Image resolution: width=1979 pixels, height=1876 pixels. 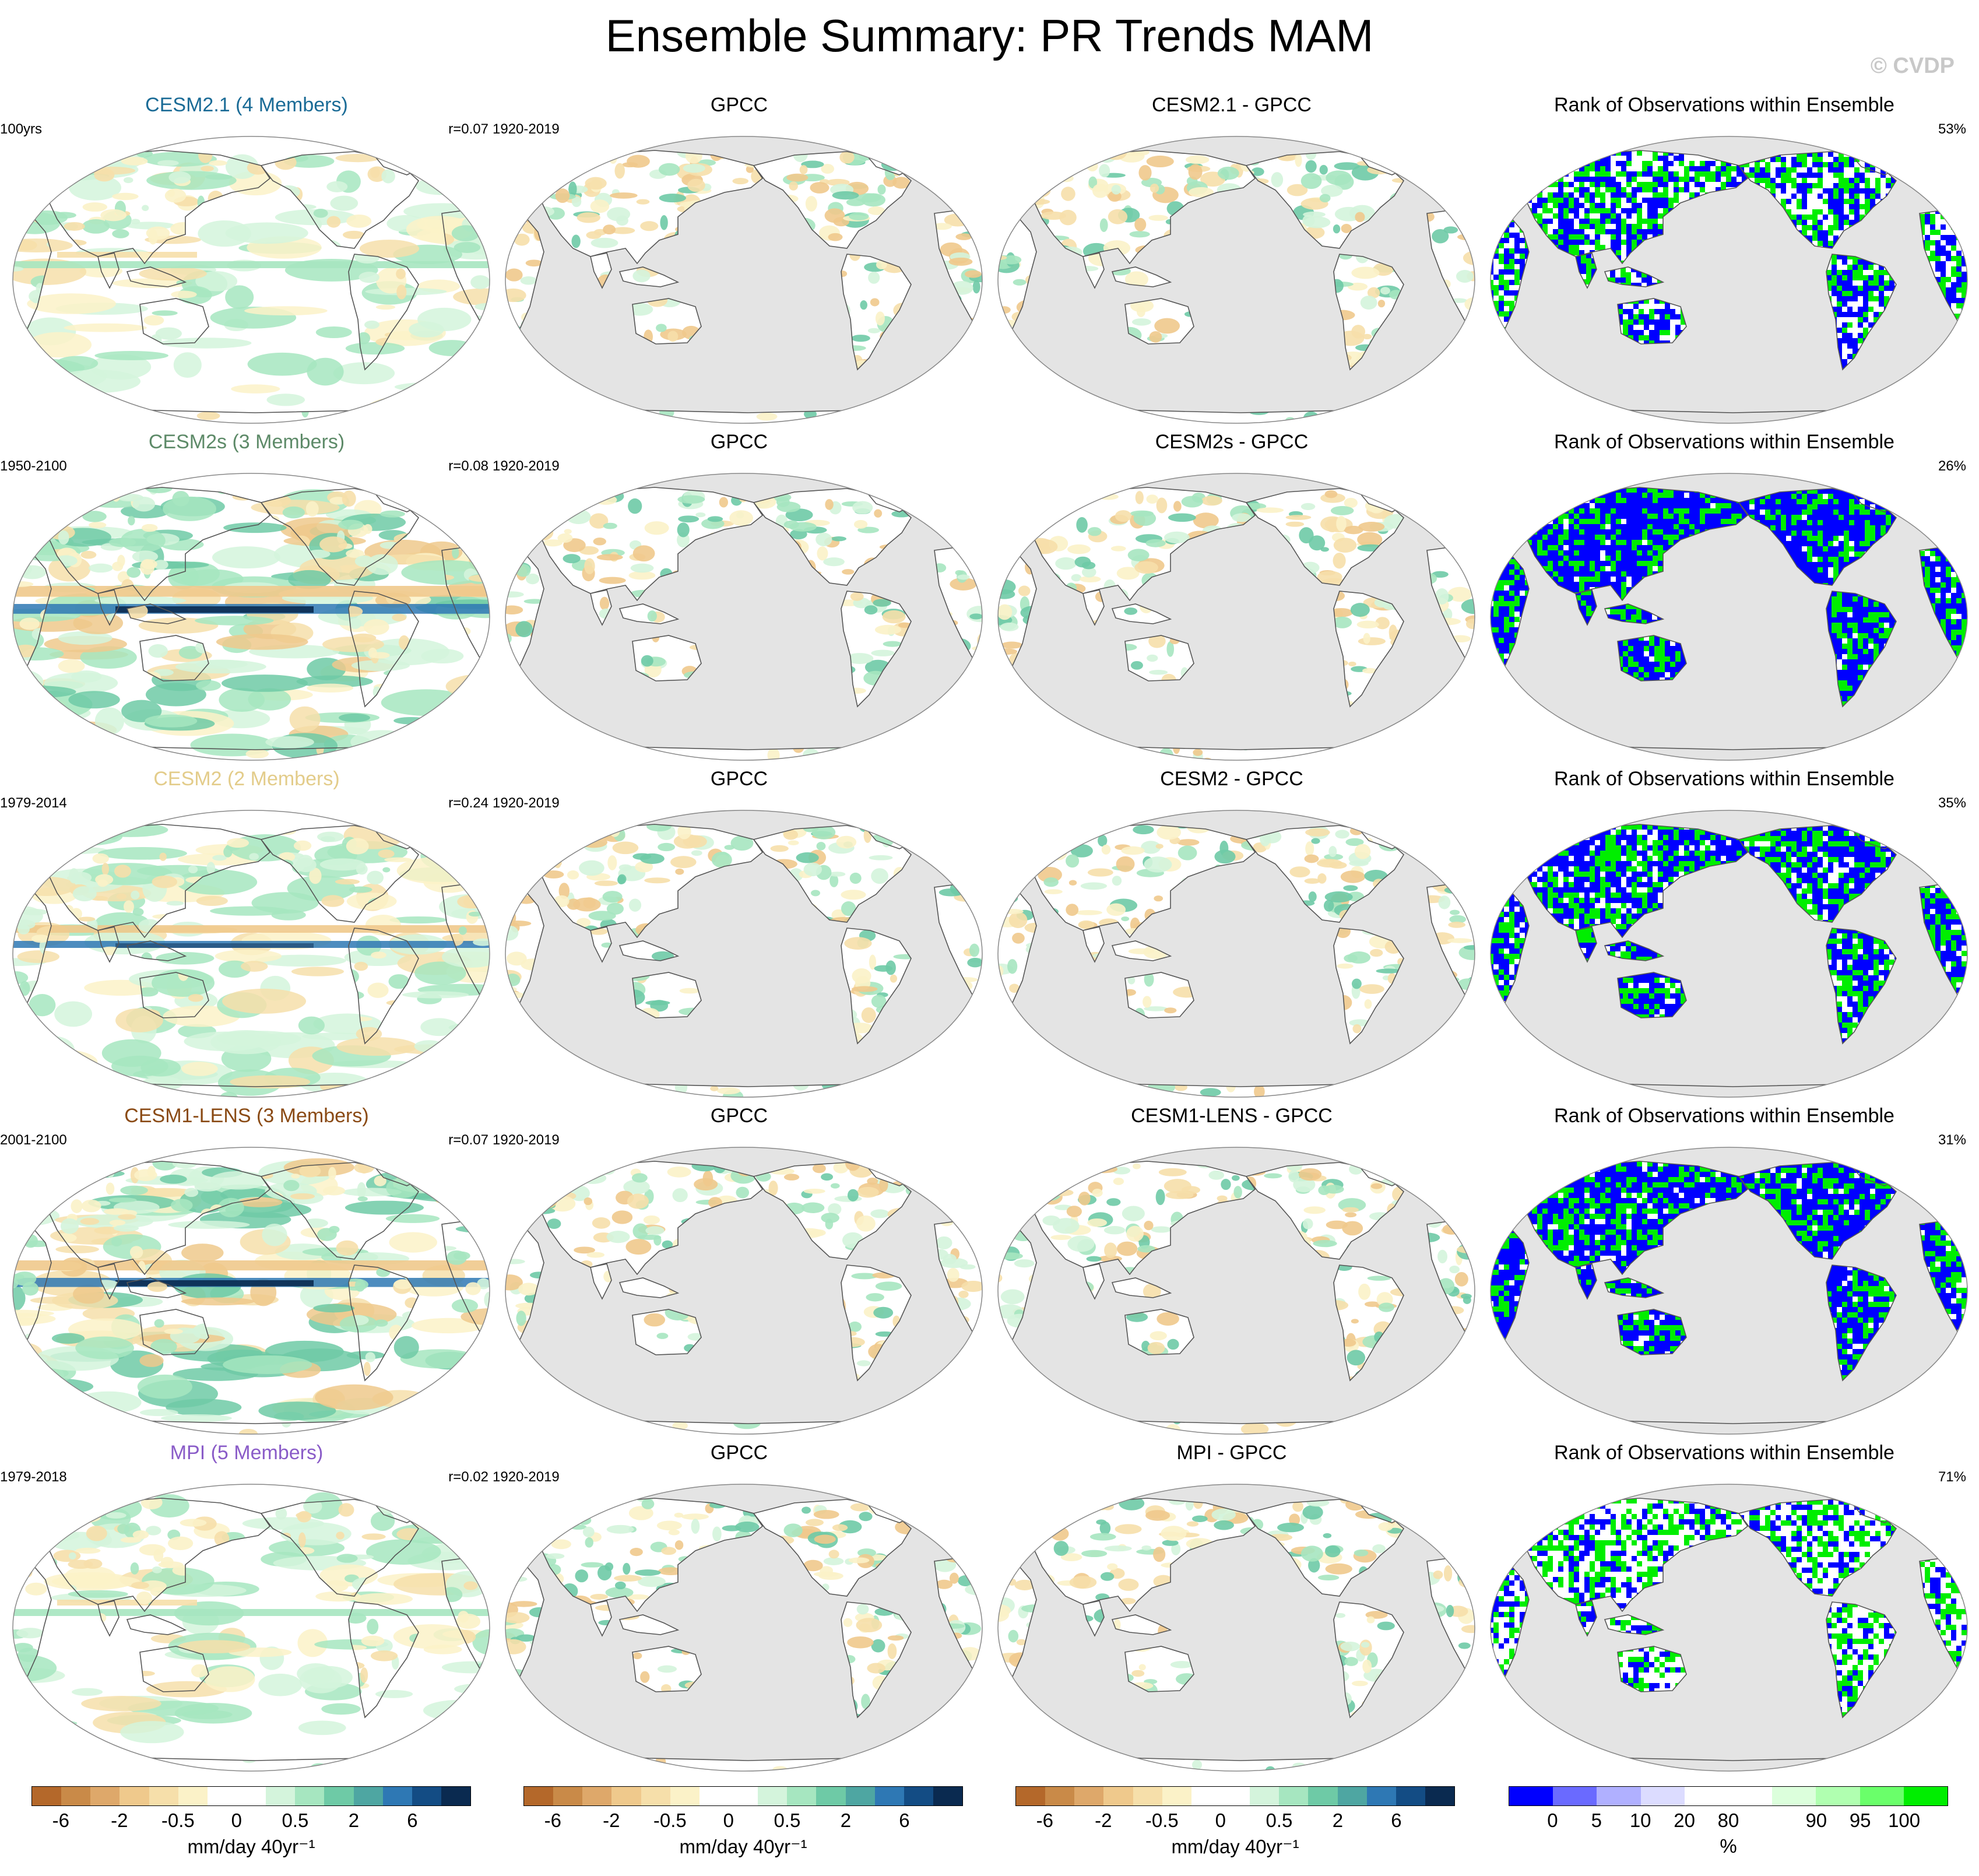 I want to click on period-label: 1920-2019, so click(x=526, y=466).